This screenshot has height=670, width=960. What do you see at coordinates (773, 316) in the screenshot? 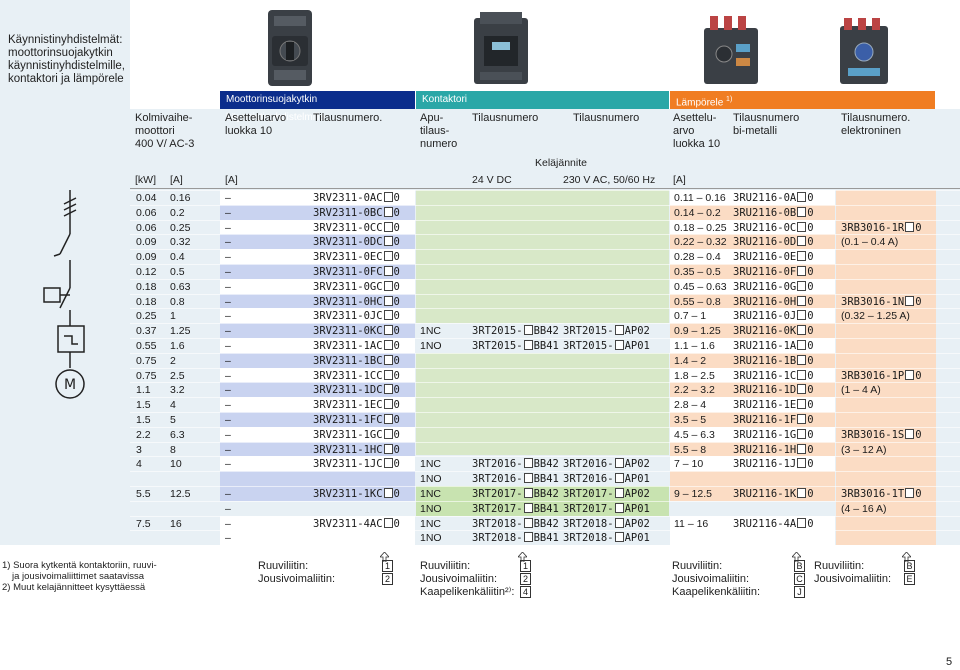
I see `cell-relay-order: 3RU2116-0J 0` at bounding box center [773, 316].